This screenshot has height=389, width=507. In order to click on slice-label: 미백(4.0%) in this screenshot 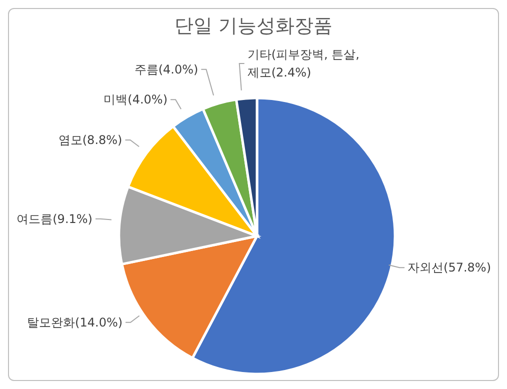, I will do `click(136, 99)`.